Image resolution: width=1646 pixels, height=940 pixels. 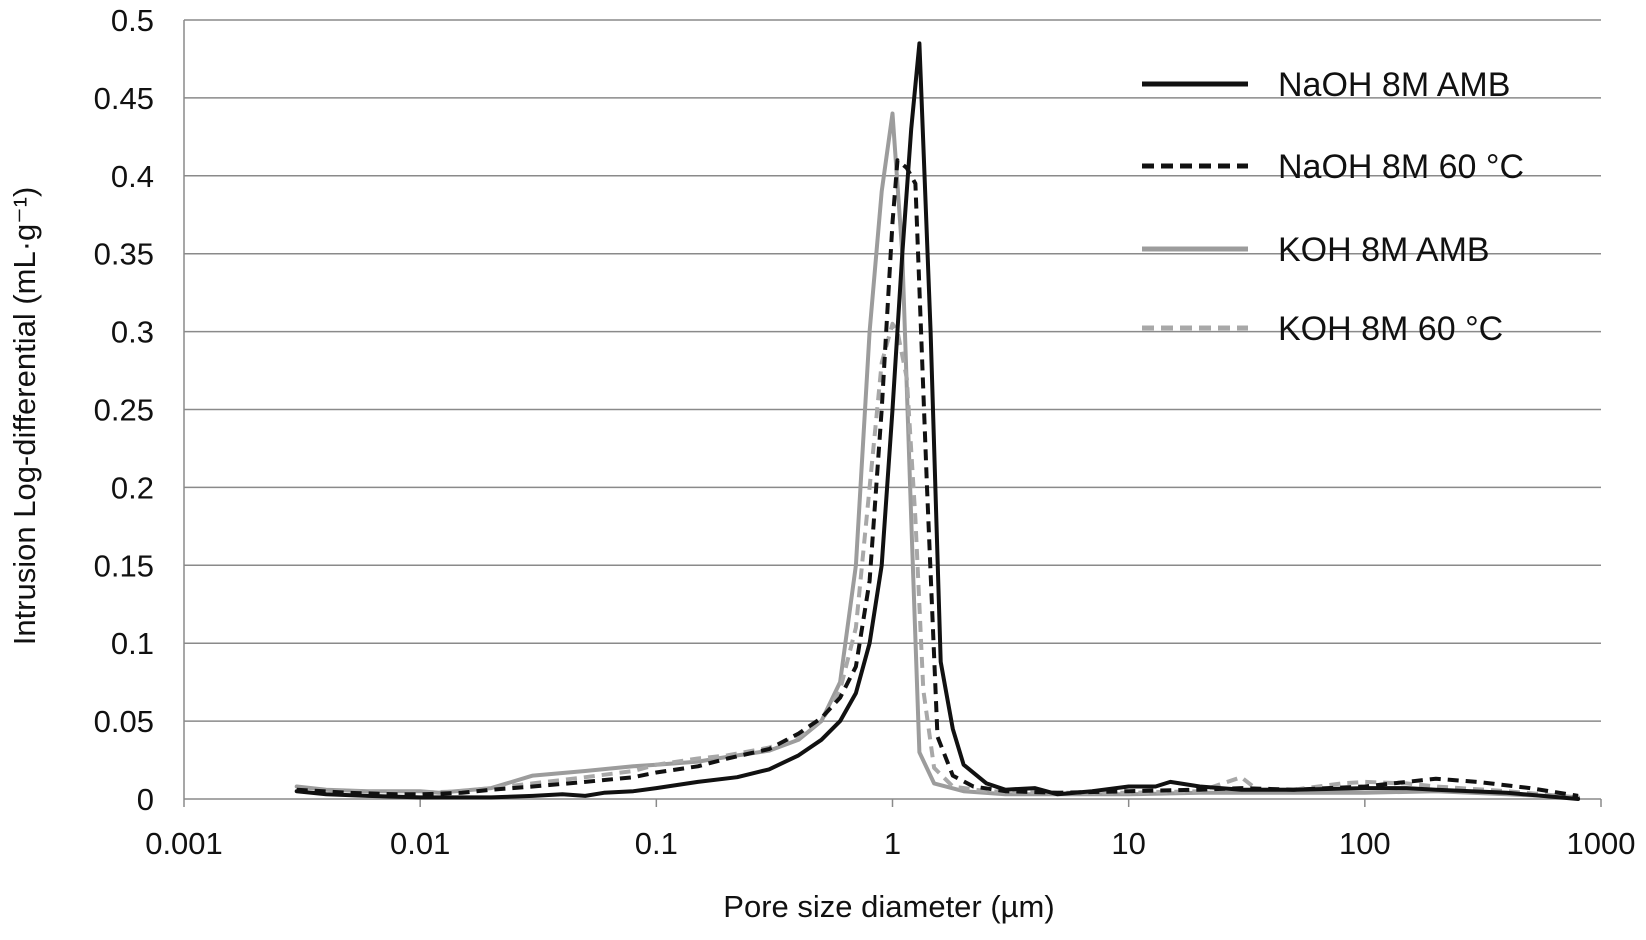 What do you see at coordinates (132, 176) in the screenshot?
I see `y-tick-label: 0.4` at bounding box center [132, 176].